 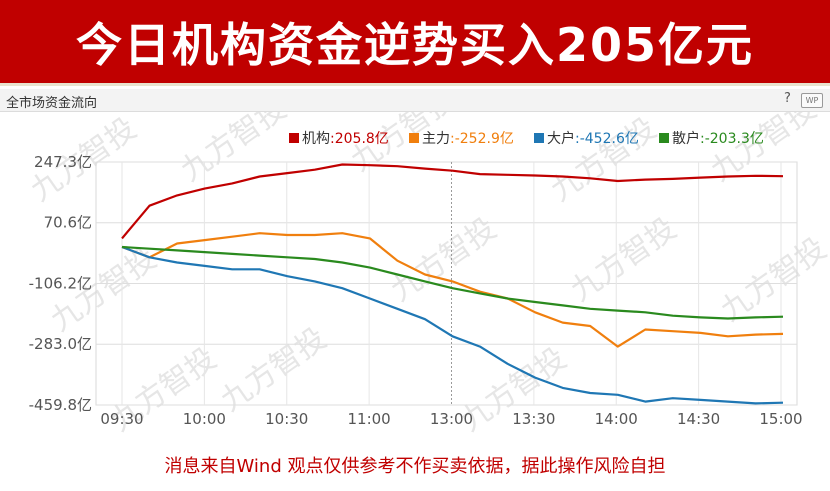 What do you see at coordinates (68, 223) in the screenshot?
I see `y-tick-label: 70.6亿` at bounding box center [68, 223].